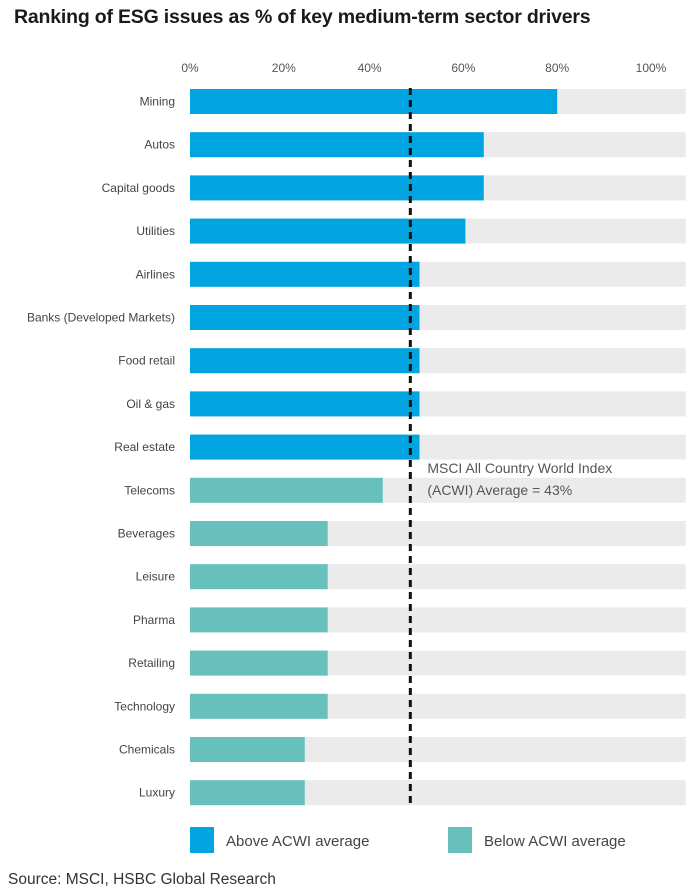 The height and width of the screenshot is (896, 700). I want to click on bar-technology, so click(259, 706).